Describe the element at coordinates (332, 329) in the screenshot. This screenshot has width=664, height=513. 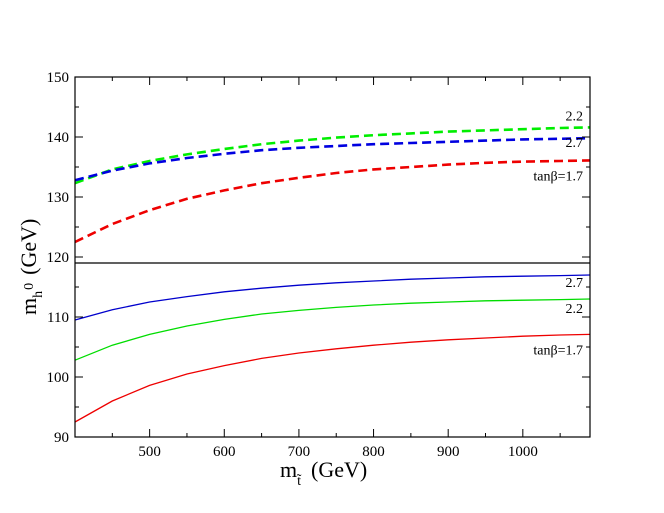
I see `series-line-lower-2.2` at that location.